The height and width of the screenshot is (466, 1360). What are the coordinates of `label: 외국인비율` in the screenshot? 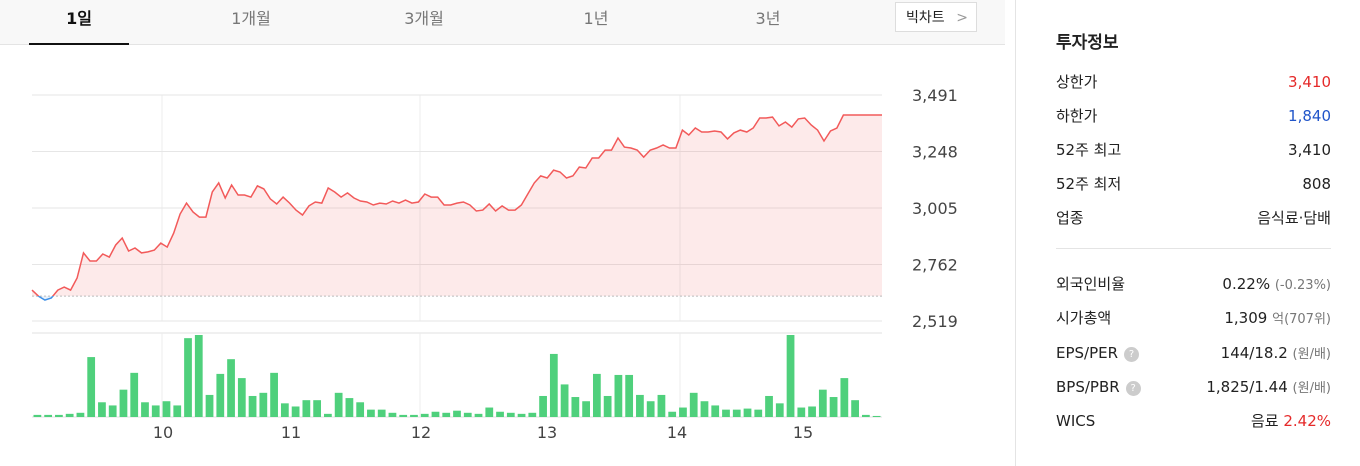 It's located at (1091, 284).